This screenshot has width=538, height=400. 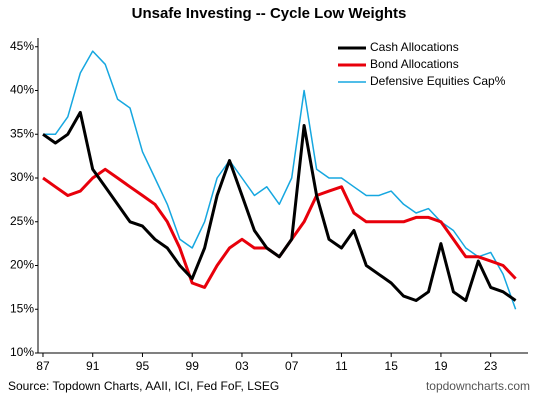 I want to click on x-tick-label: 99, so click(x=193, y=366).